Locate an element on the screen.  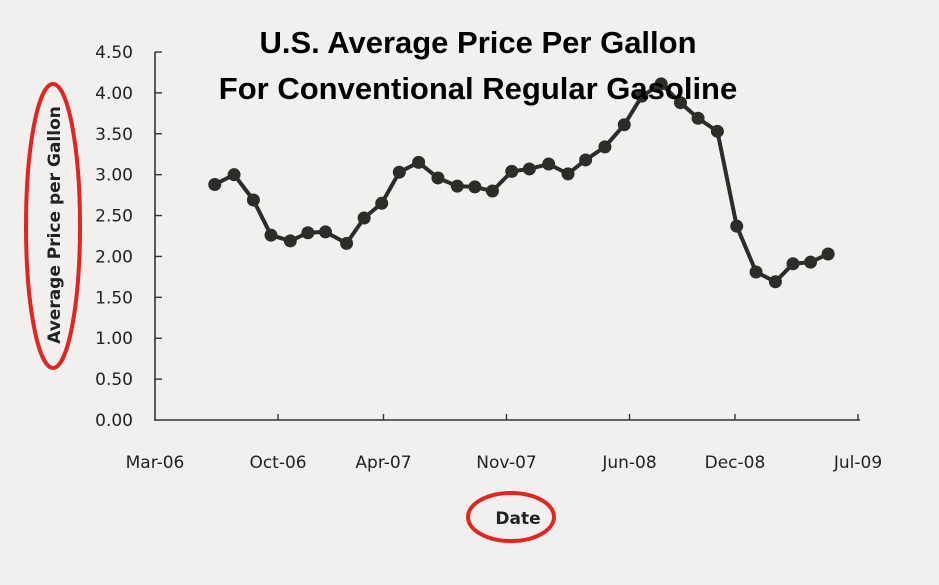
y-tick-label: 0.00 is located at coordinates (114, 421).